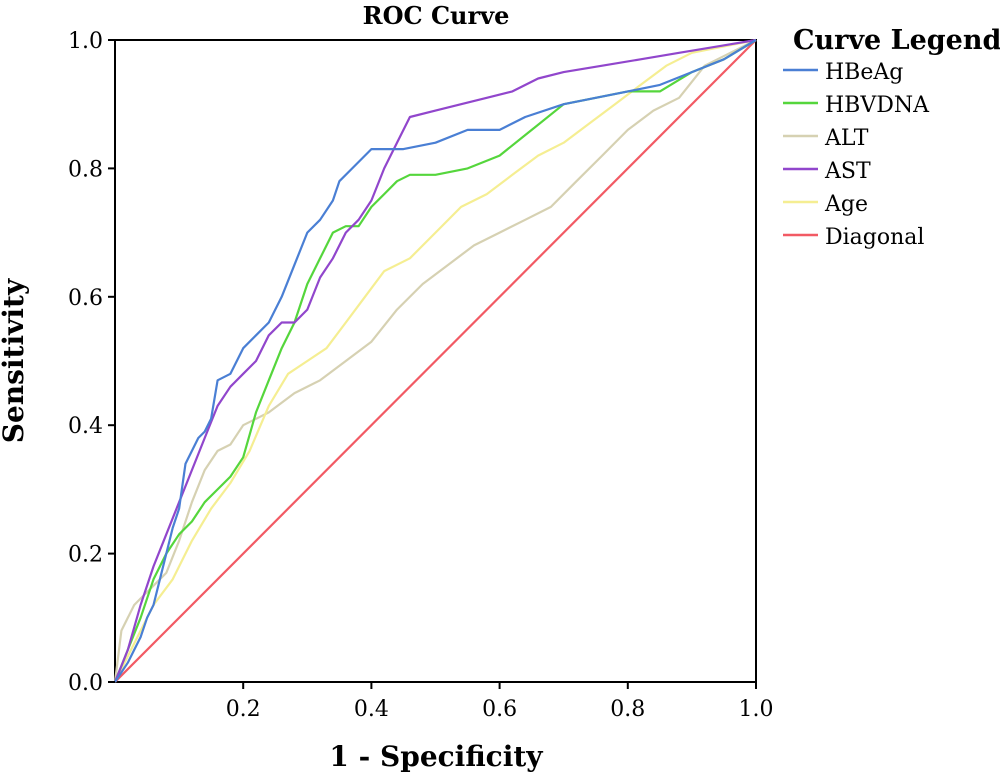 The width and height of the screenshot is (1000, 775). What do you see at coordinates (846, 204) in the screenshot?
I see `legend-label: Age` at bounding box center [846, 204].